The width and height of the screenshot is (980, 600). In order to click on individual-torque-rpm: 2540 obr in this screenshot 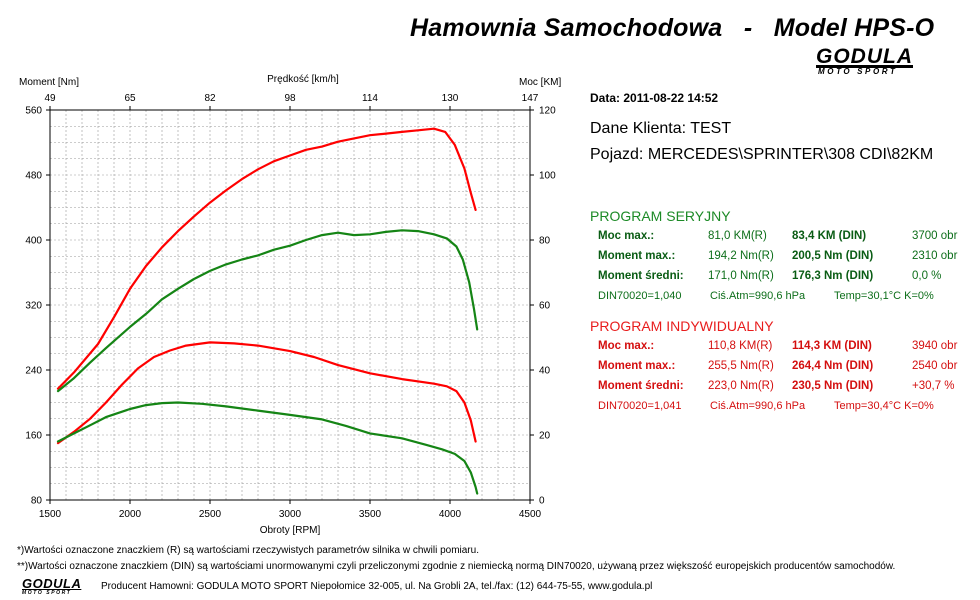, I will do `click(935, 366)`.